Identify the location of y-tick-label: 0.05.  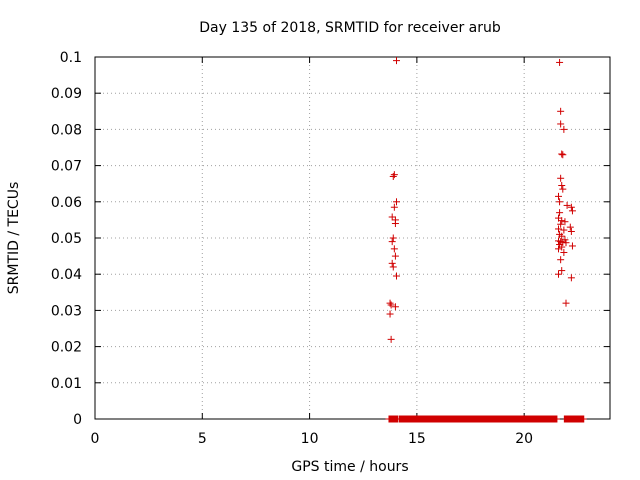
(66, 239).